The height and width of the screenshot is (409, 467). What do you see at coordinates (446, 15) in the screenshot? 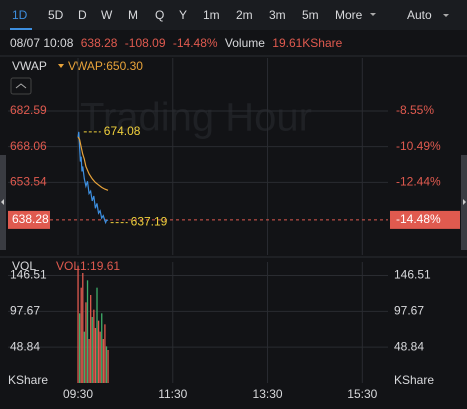
I see `mode-caret` at bounding box center [446, 15].